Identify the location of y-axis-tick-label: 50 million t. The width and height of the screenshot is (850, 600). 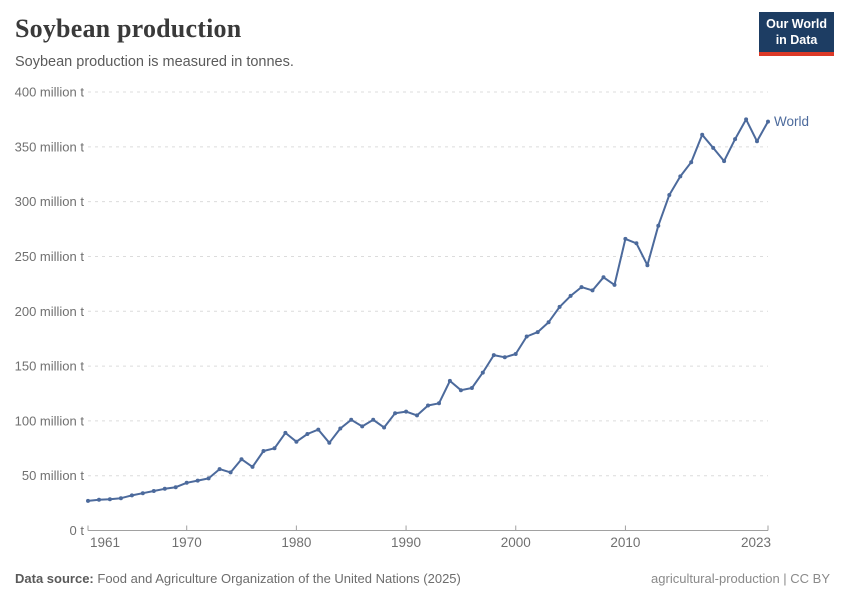
(53, 475).